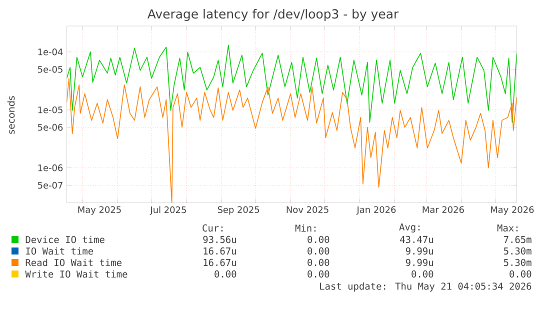 The height and width of the screenshot is (311, 547). I want to click on text: Min:, so click(305, 228).